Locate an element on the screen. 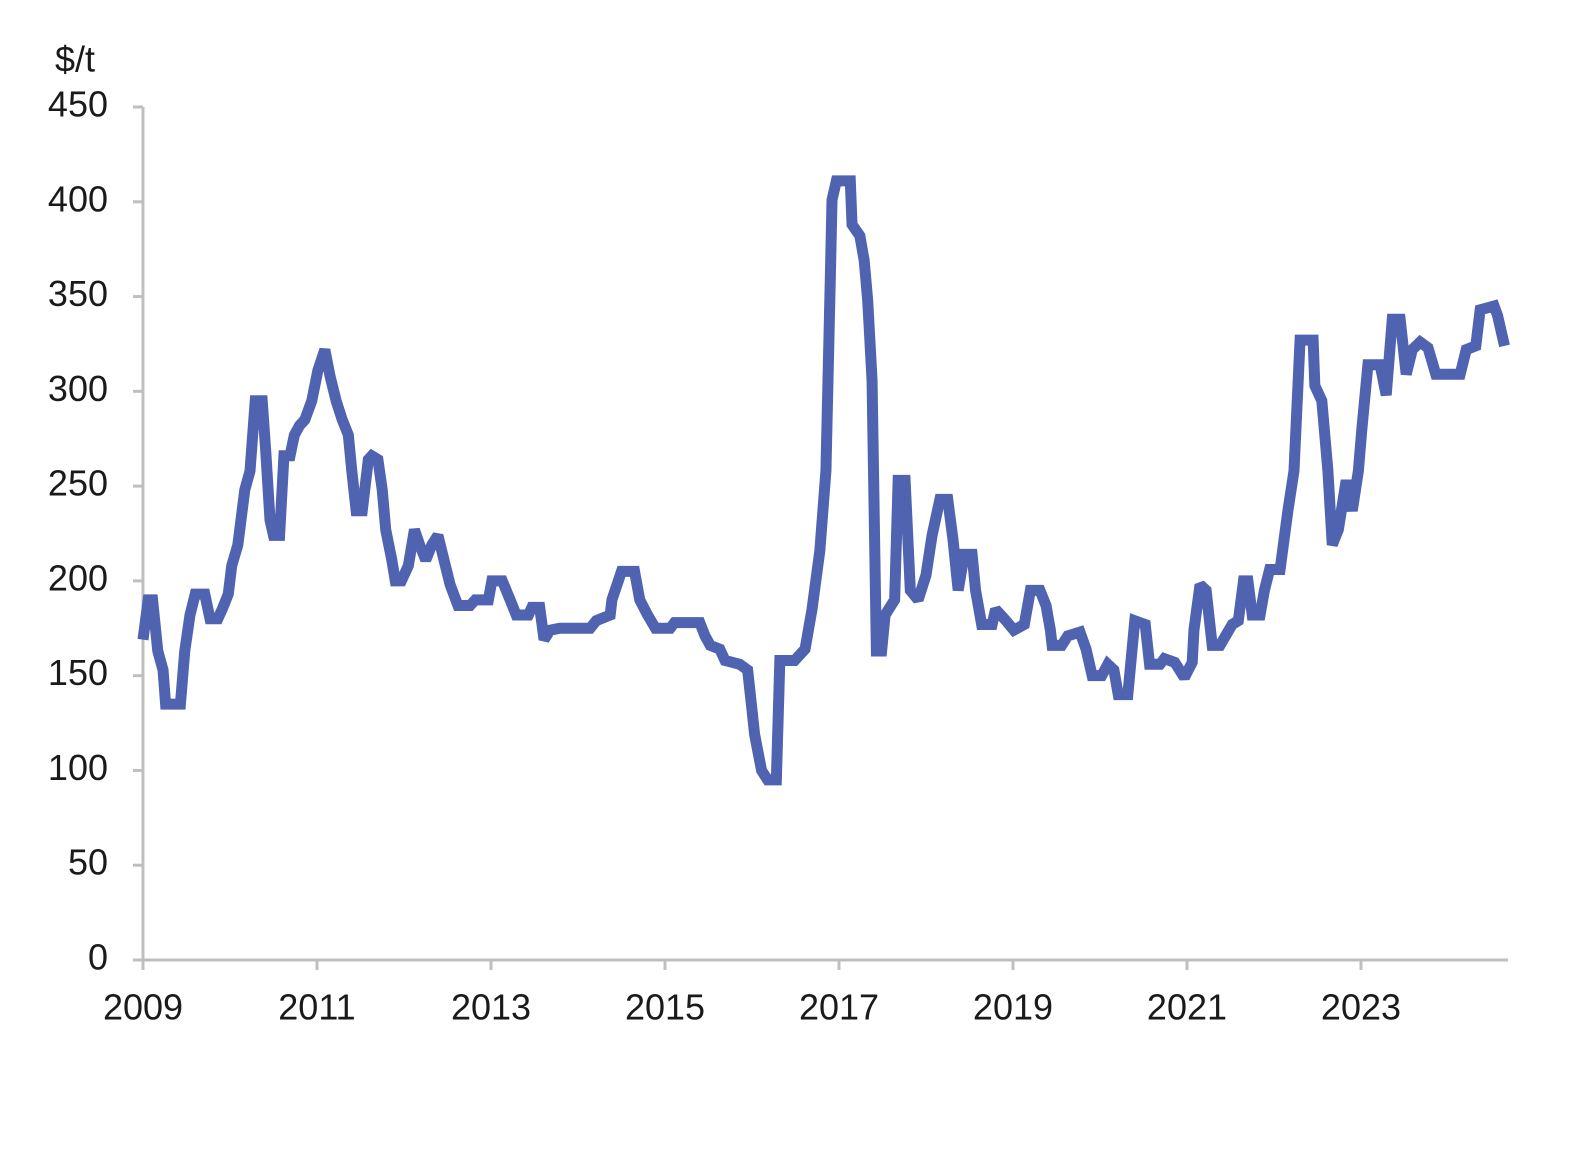  y-tick-label: 200 is located at coordinates (78, 577).